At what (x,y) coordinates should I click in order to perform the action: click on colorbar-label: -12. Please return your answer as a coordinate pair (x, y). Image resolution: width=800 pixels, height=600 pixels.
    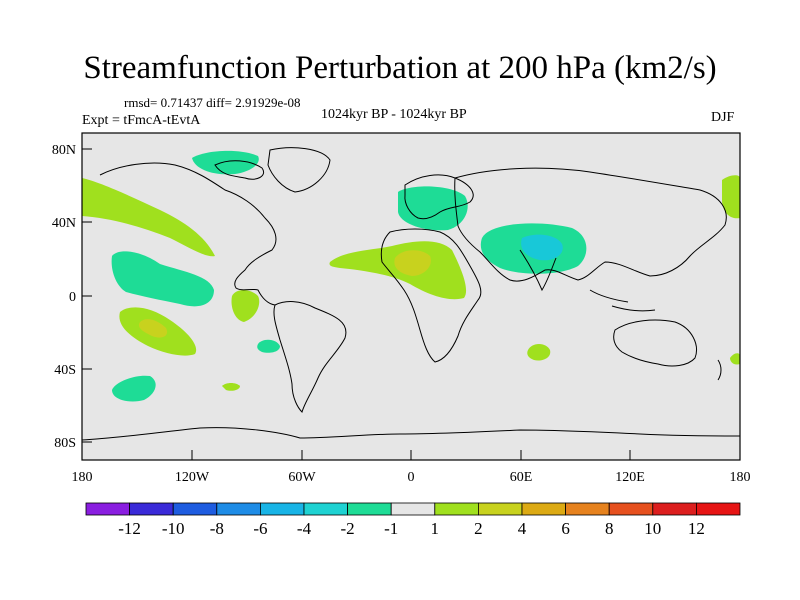
    Looking at the image, I should click on (129, 528).